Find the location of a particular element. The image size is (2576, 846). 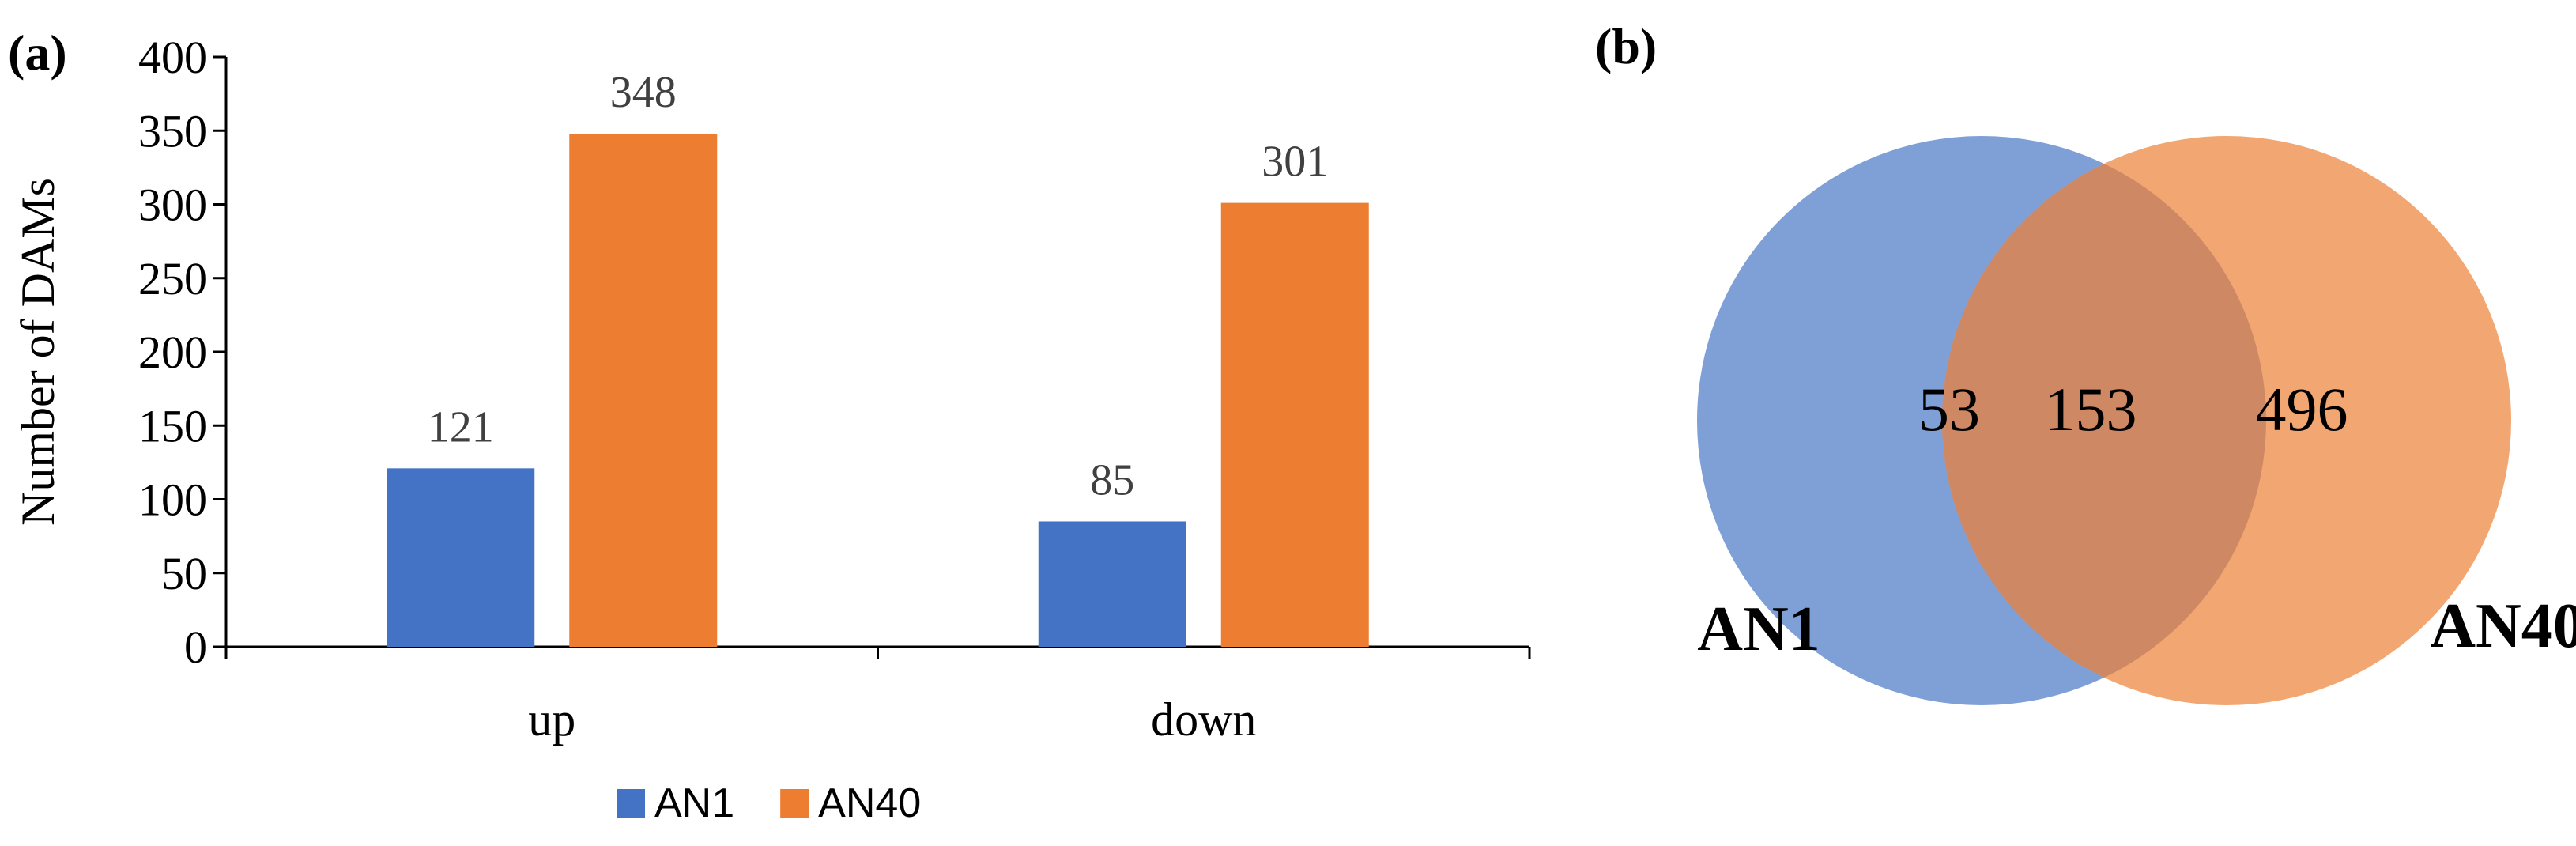

legend: AN1 AN40 is located at coordinates (769, 803).